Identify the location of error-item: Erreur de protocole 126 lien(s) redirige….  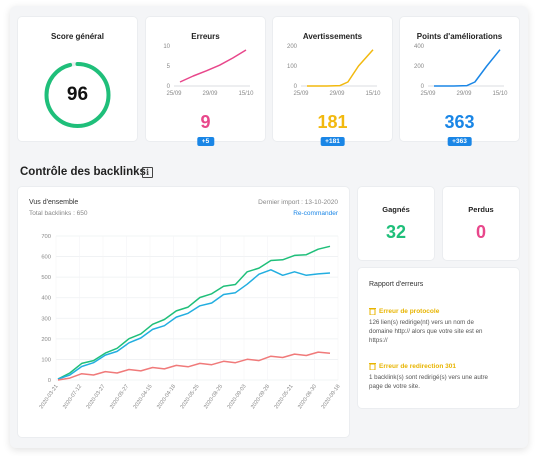
(441, 326).